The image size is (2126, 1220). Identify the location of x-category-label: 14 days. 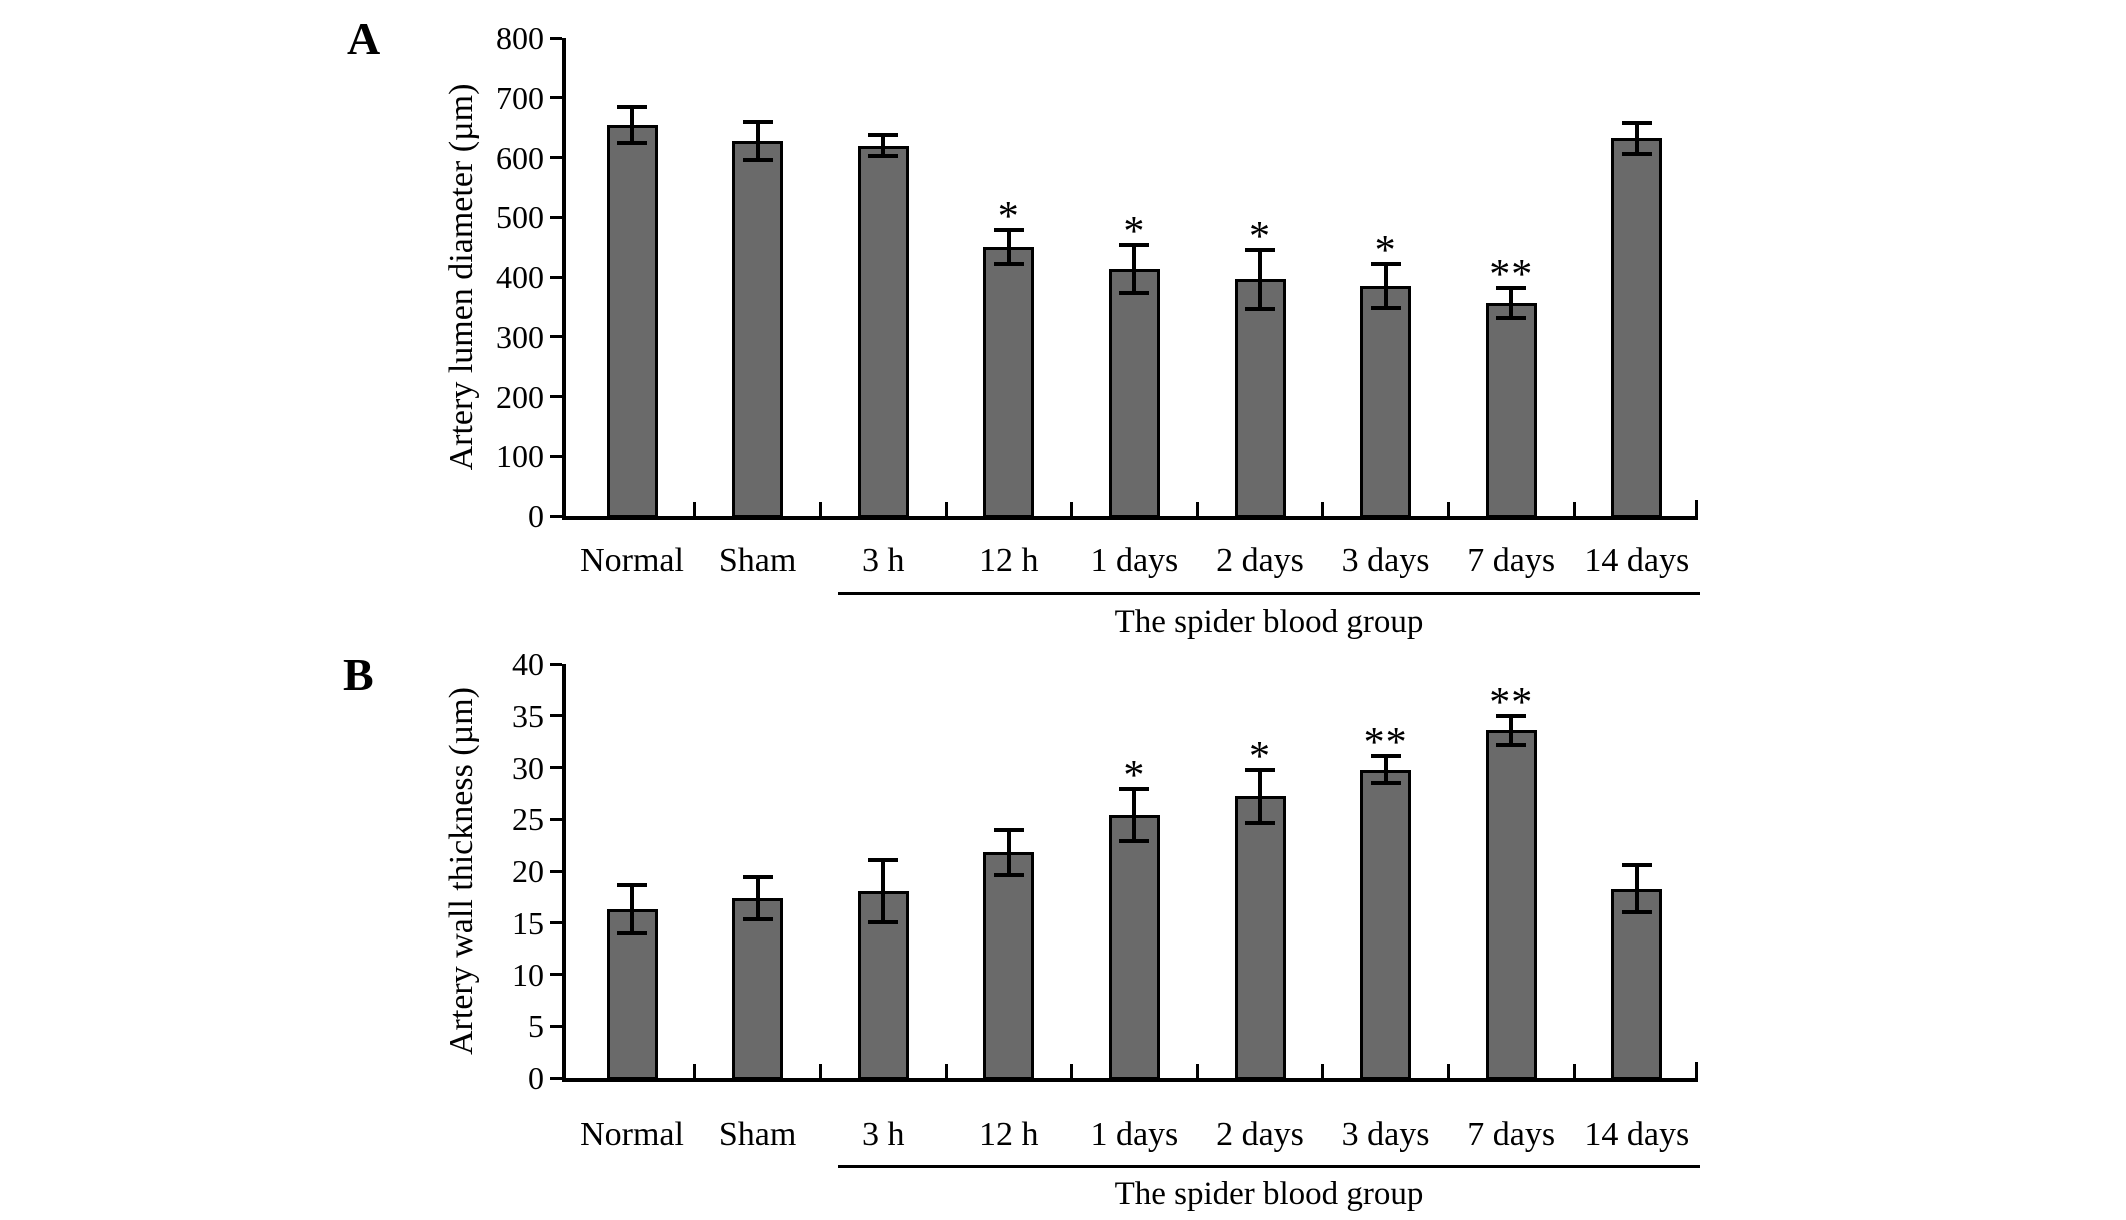
(1637, 560).